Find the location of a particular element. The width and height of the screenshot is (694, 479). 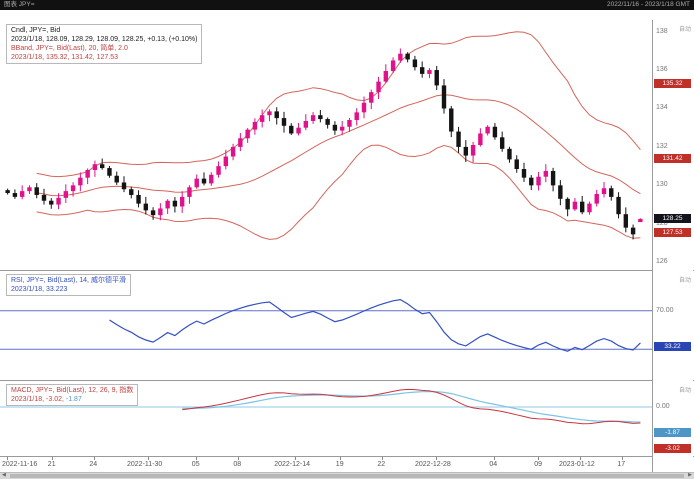

rsi-legend-title: RSI, JPY=, Bid(Last), 14, 威尔德平滑 is located at coordinates (68, 280).